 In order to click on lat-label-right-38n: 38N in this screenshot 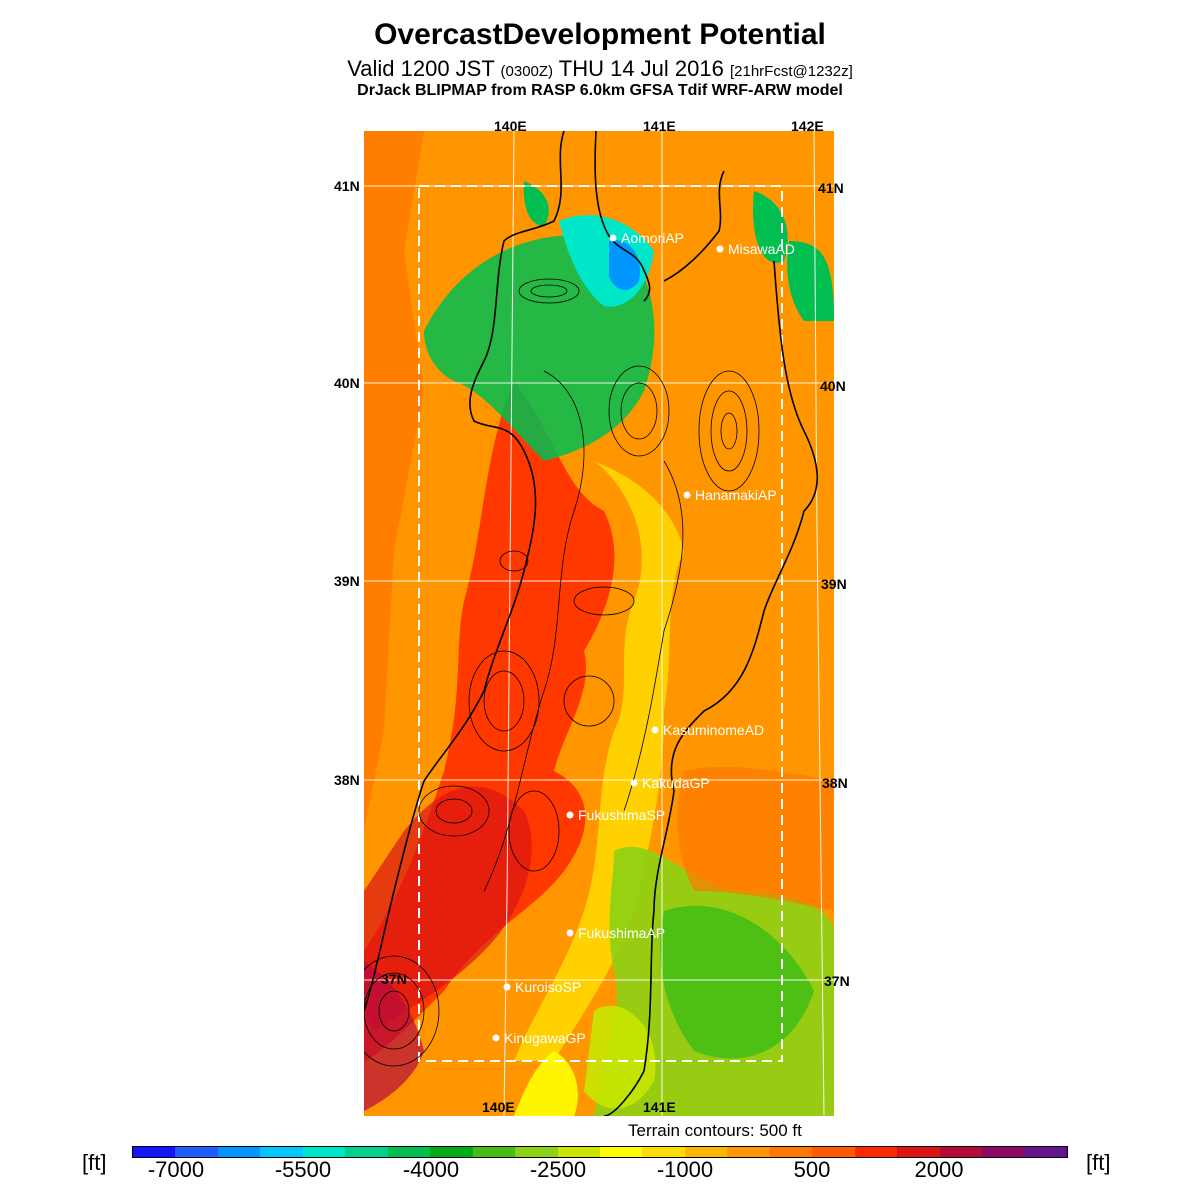, I will do `click(835, 783)`.